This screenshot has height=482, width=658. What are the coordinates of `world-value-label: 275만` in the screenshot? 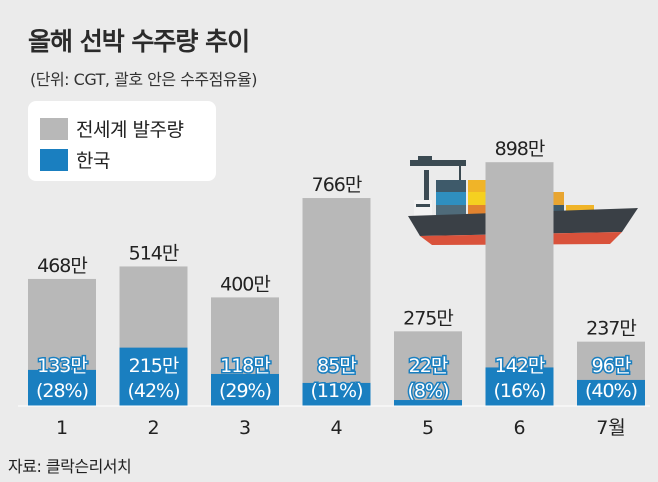 It's located at (428, 318).